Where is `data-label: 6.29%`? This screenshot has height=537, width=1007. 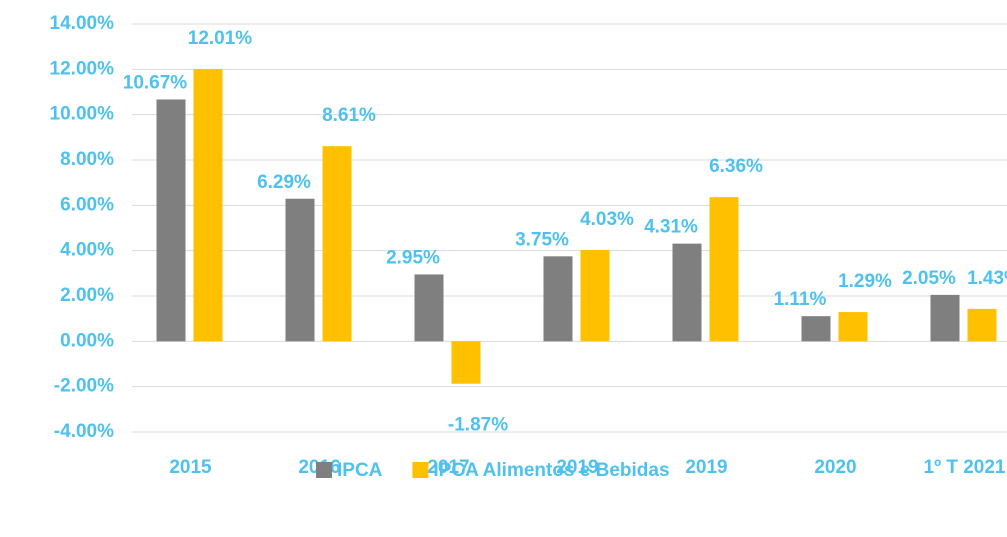 data-label: 6.29% is located at coordinates (284, 182).